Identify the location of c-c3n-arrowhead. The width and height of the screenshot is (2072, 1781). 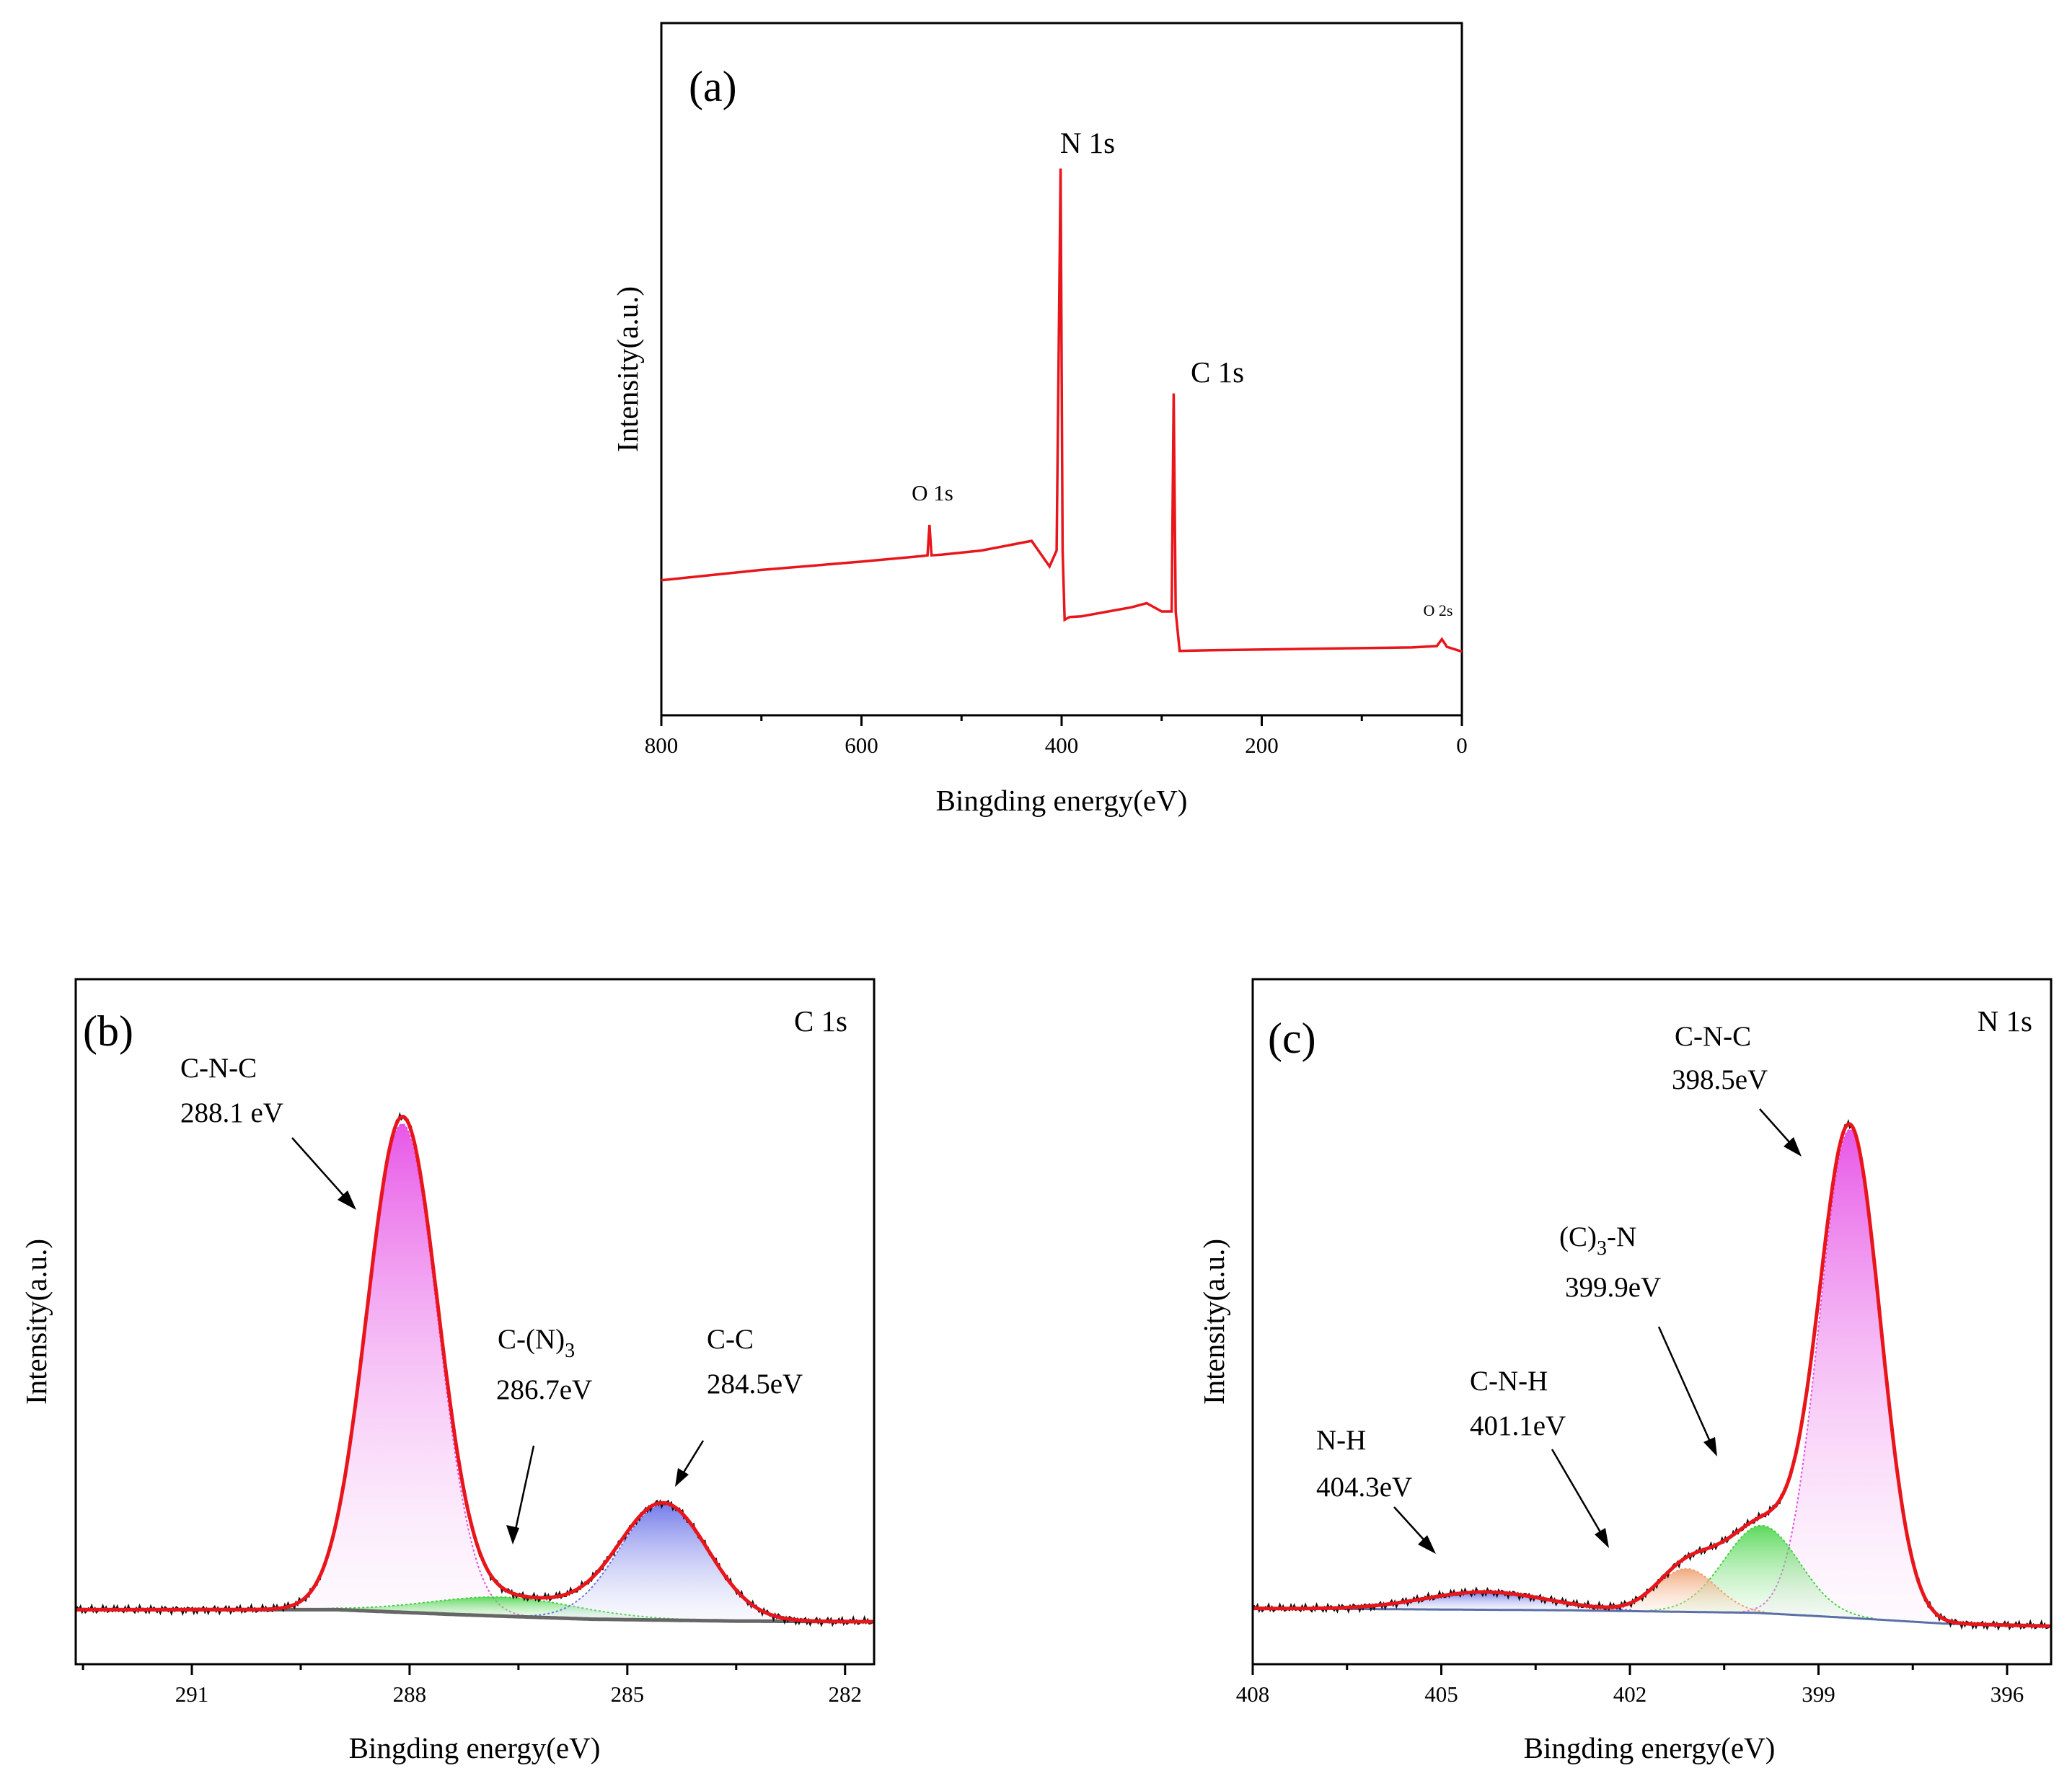
(1710, 1447).